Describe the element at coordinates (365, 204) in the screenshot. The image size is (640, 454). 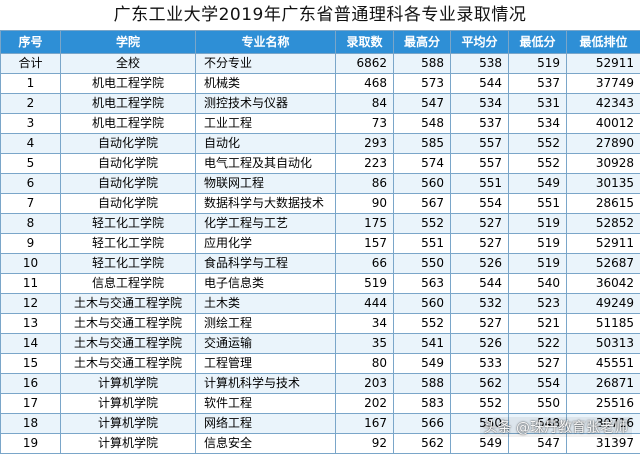
I see `cell-admitted: 90` at that location.